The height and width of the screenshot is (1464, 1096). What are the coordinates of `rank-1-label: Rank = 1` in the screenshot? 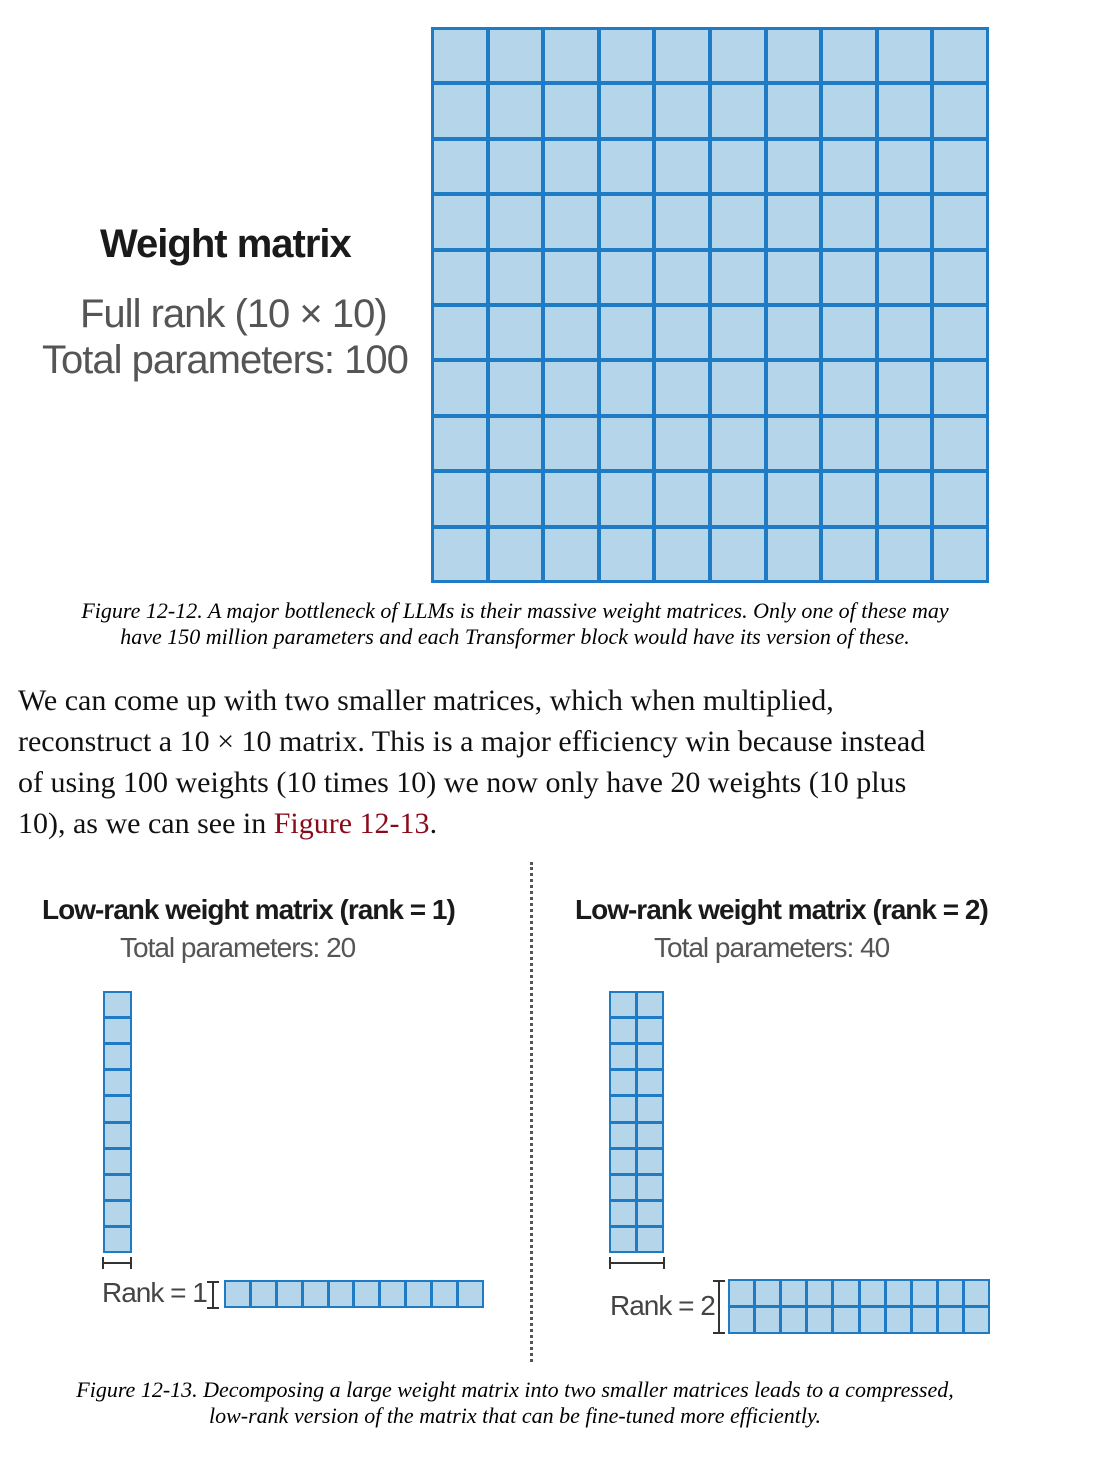 It's located at (155, 1292).